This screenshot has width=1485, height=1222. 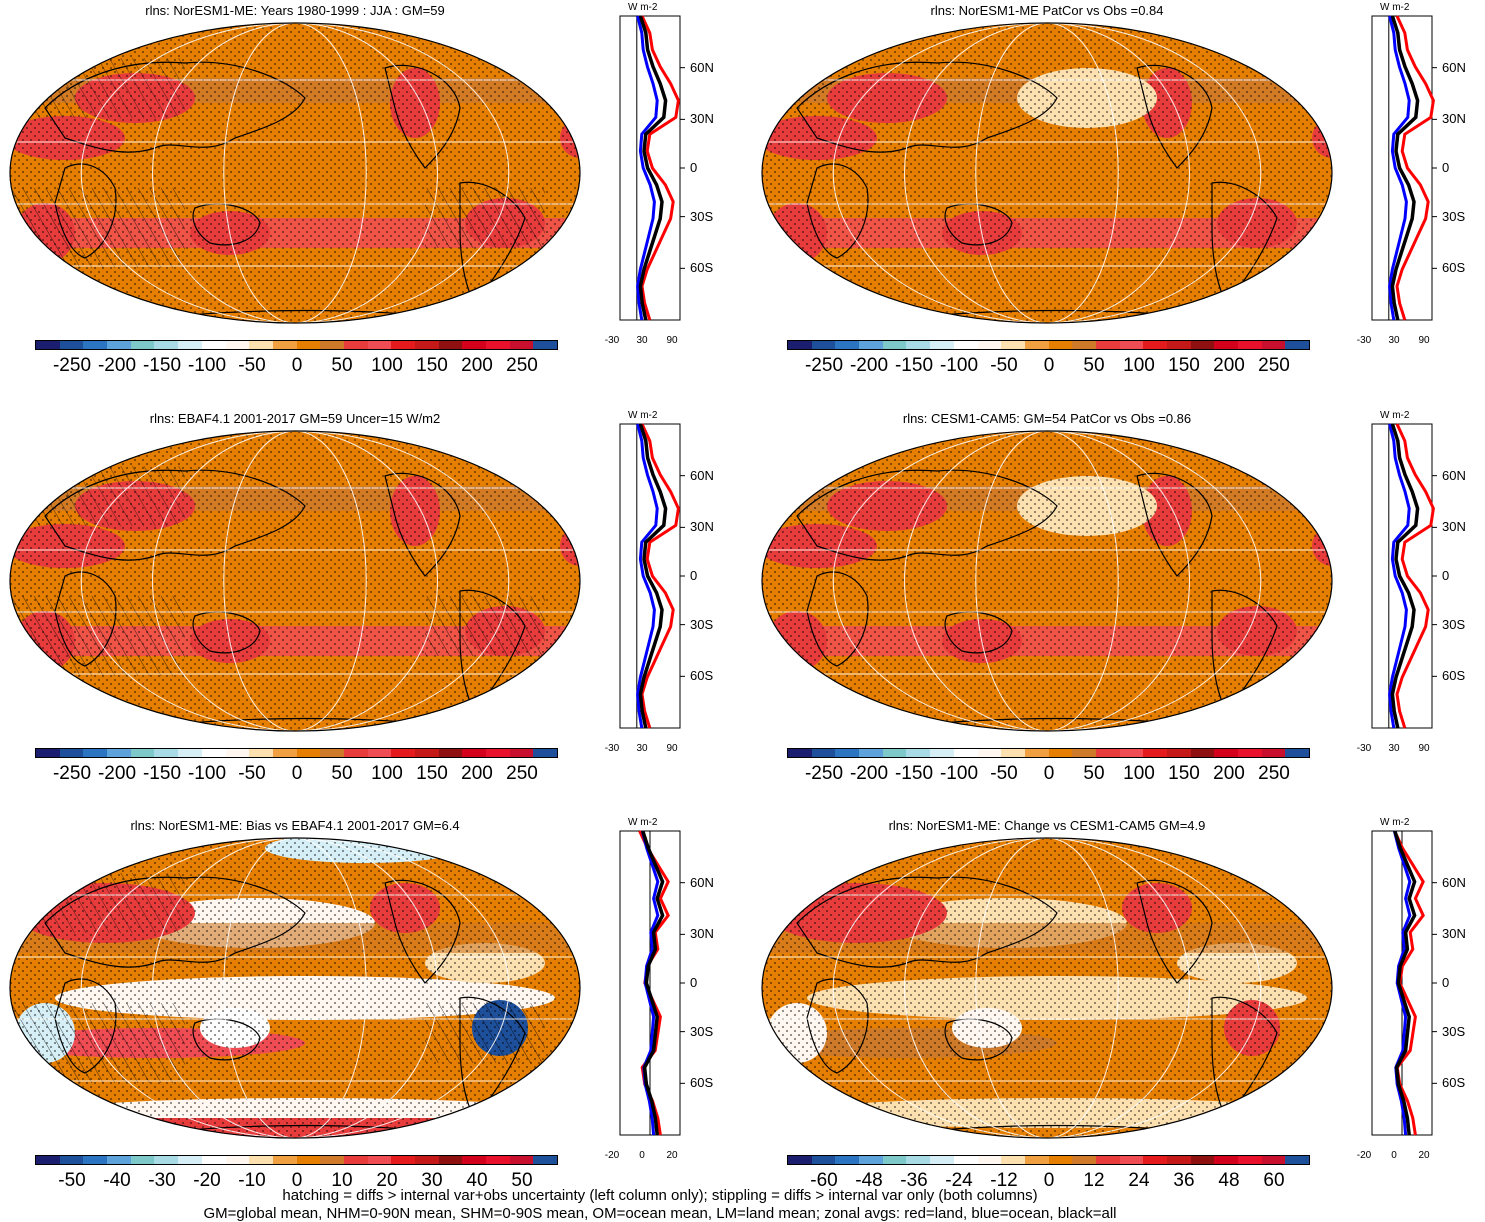 I want to click on zonal-x-tick-label: -30, so click(x=612, y=340).